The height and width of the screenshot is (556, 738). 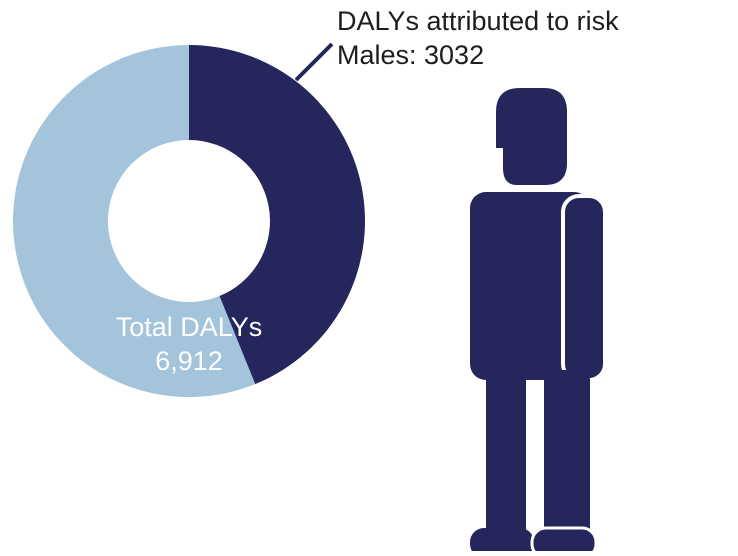 I want to click on annotation-line-1: DALYs attributed to risk, so click(x=478, y=21).